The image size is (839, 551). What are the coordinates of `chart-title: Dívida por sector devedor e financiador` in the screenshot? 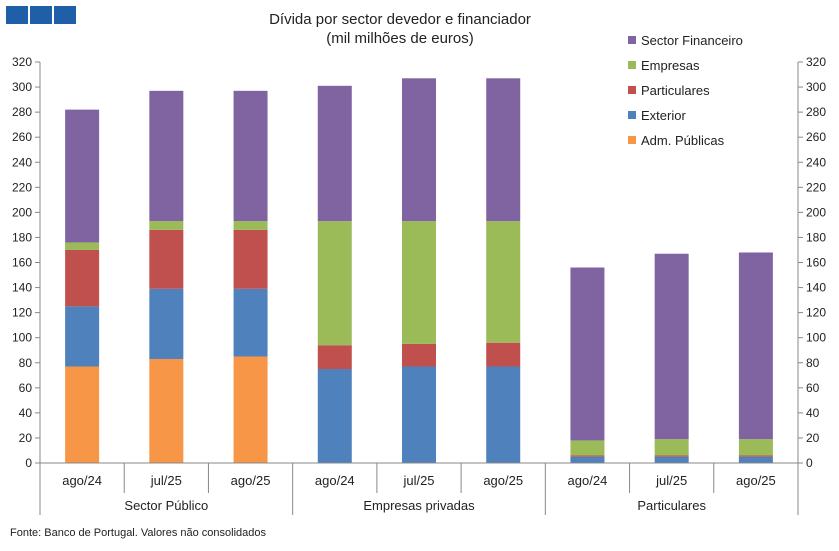 It's located at (400, 19).